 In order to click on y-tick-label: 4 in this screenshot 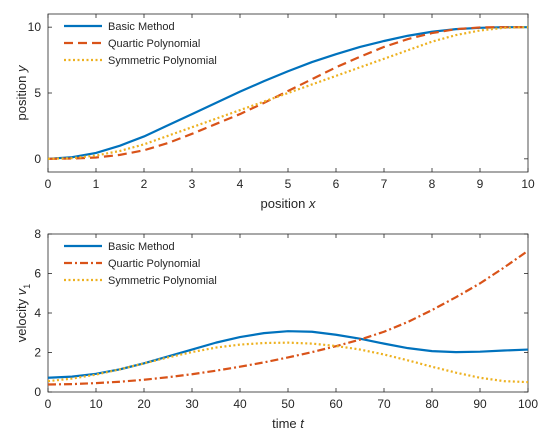, I will do `click(37, 313)`.